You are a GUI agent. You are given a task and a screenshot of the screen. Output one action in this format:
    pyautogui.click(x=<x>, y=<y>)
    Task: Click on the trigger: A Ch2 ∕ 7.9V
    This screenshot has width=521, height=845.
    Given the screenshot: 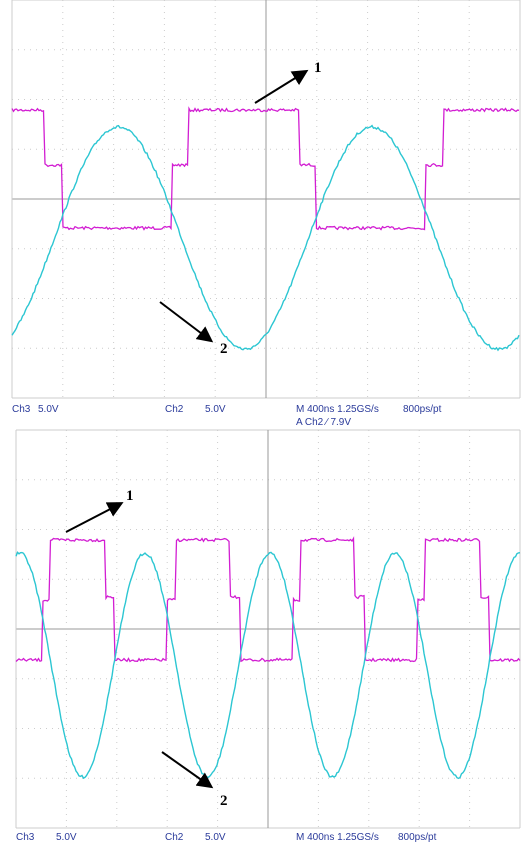 What is the action you would take?
    pyautogui.click(x=323, y=422)
    